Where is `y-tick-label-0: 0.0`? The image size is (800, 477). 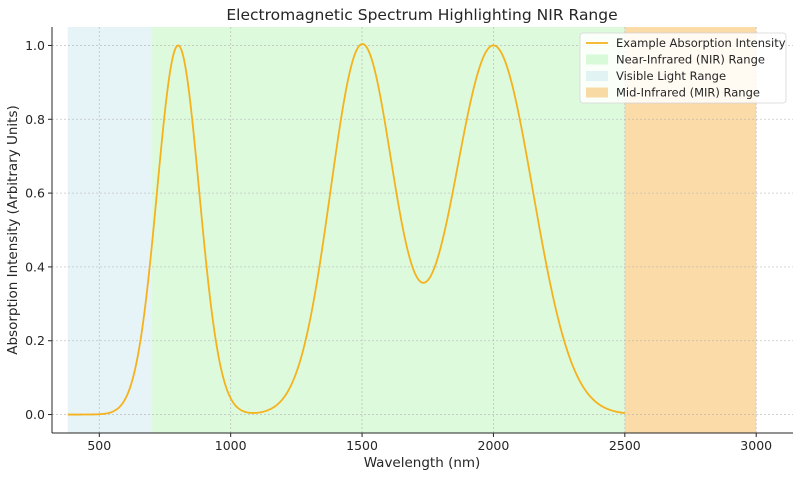 y-tick-label-0: 0.0 is located at coordinates (35, 414).